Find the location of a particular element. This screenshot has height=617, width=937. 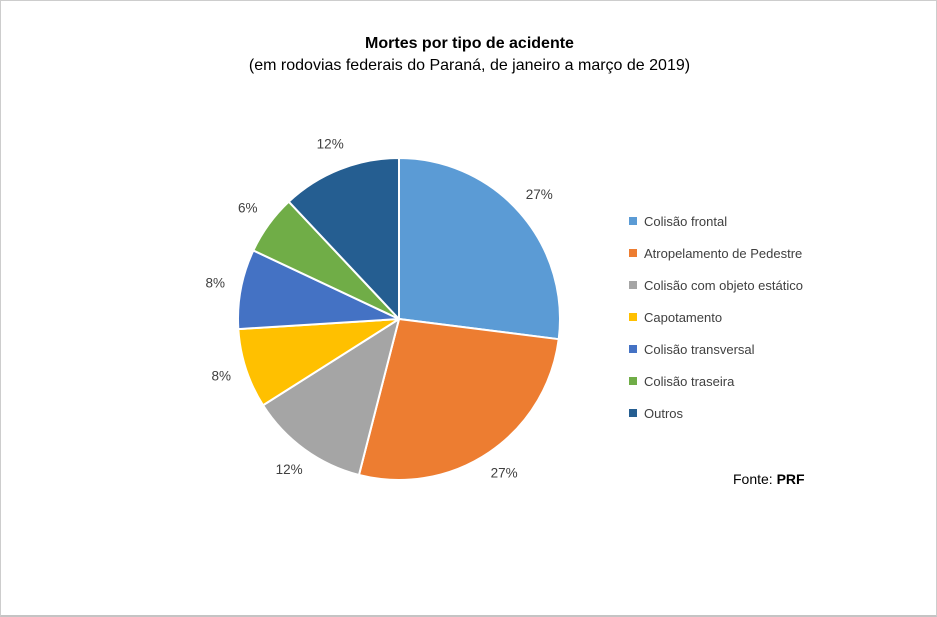

legend-item-colisao-com-objeto-estatico: Colisão com objeto estático is located at coordinates (716, 285).